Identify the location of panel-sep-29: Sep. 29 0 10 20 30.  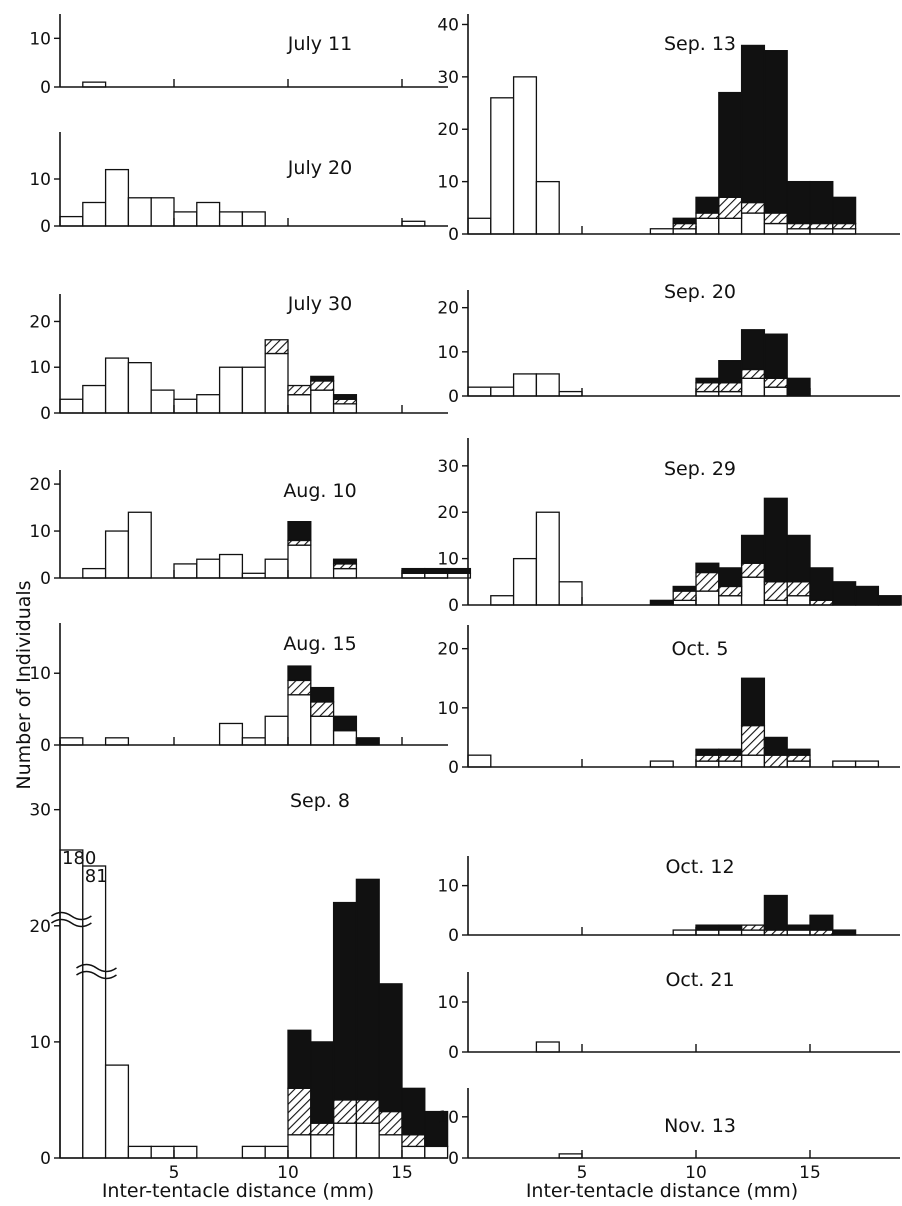
(669, 527).